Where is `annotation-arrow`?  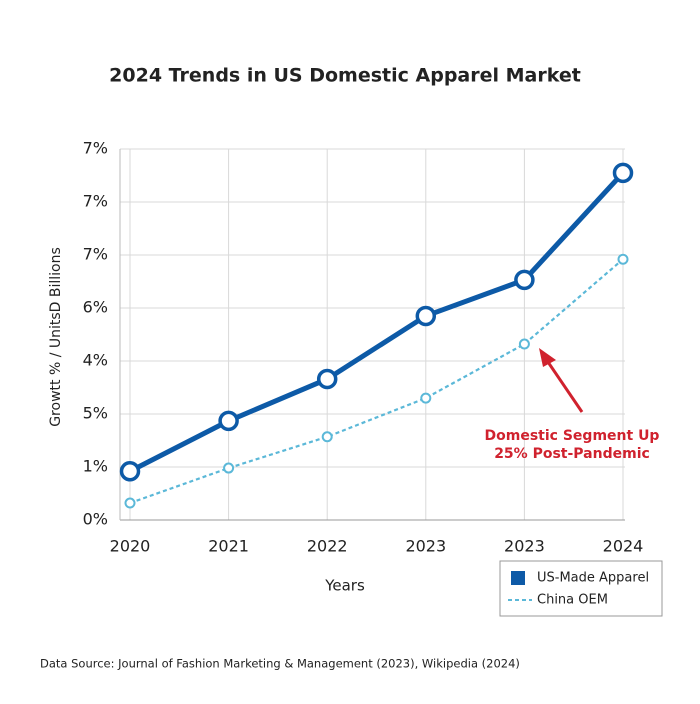
annotation-arrow is located at coordinates (565, 387).